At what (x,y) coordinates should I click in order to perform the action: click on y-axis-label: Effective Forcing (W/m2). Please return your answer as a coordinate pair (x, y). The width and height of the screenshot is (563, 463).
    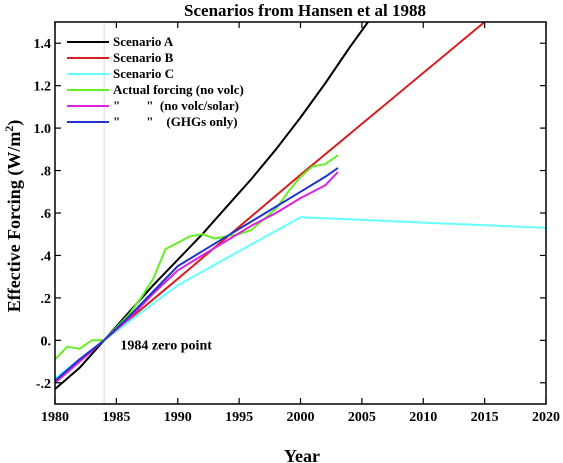
    Looking at the image, I should click on (13, 216).